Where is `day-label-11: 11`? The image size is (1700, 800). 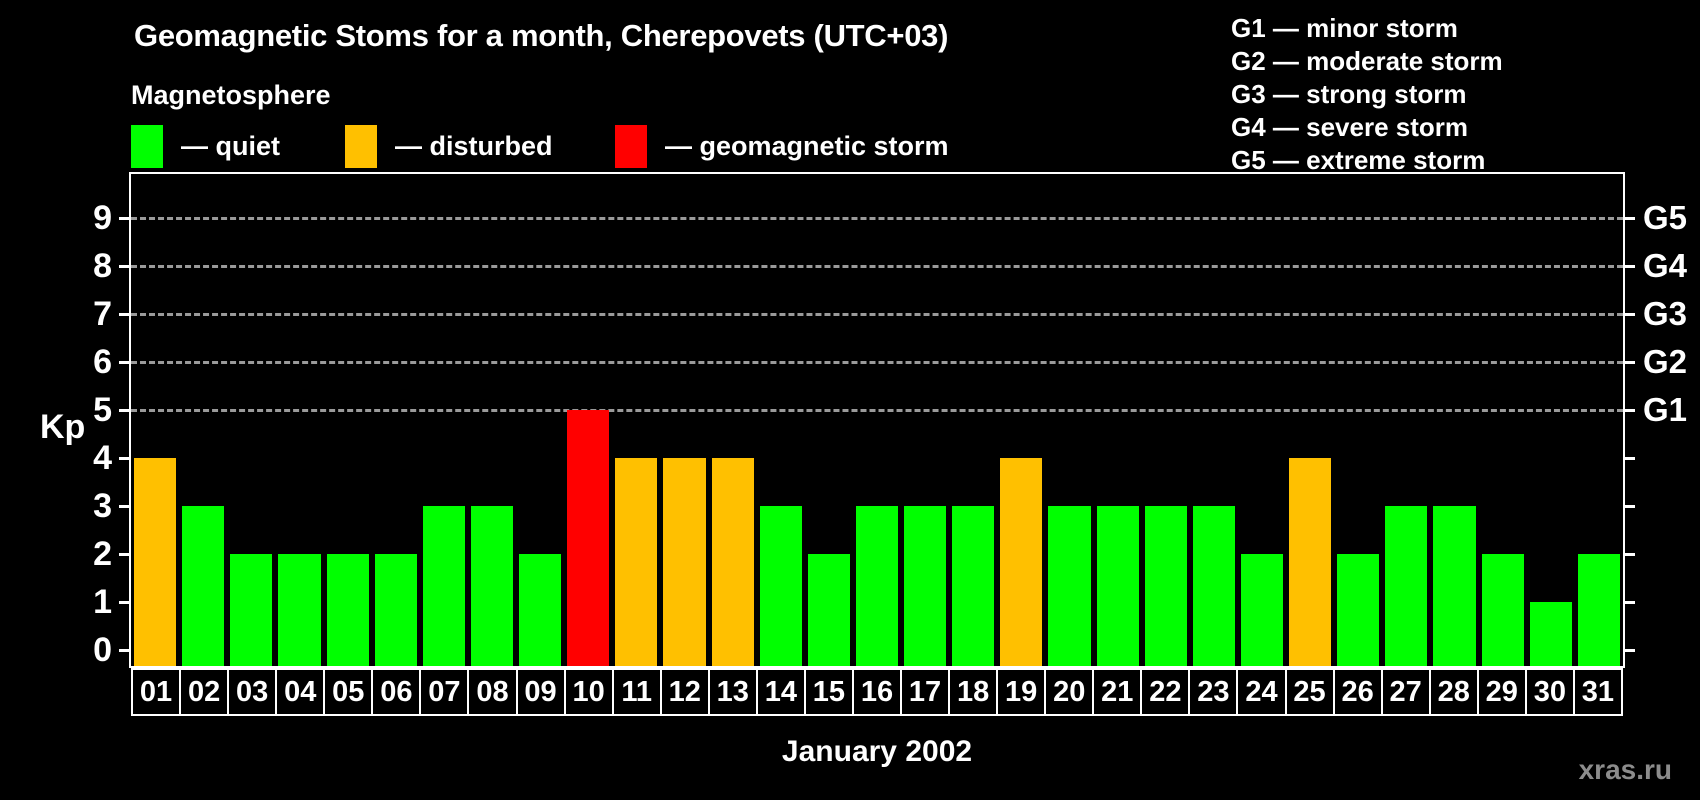 day-label-11: 11 is located at coordinates (636, 692).